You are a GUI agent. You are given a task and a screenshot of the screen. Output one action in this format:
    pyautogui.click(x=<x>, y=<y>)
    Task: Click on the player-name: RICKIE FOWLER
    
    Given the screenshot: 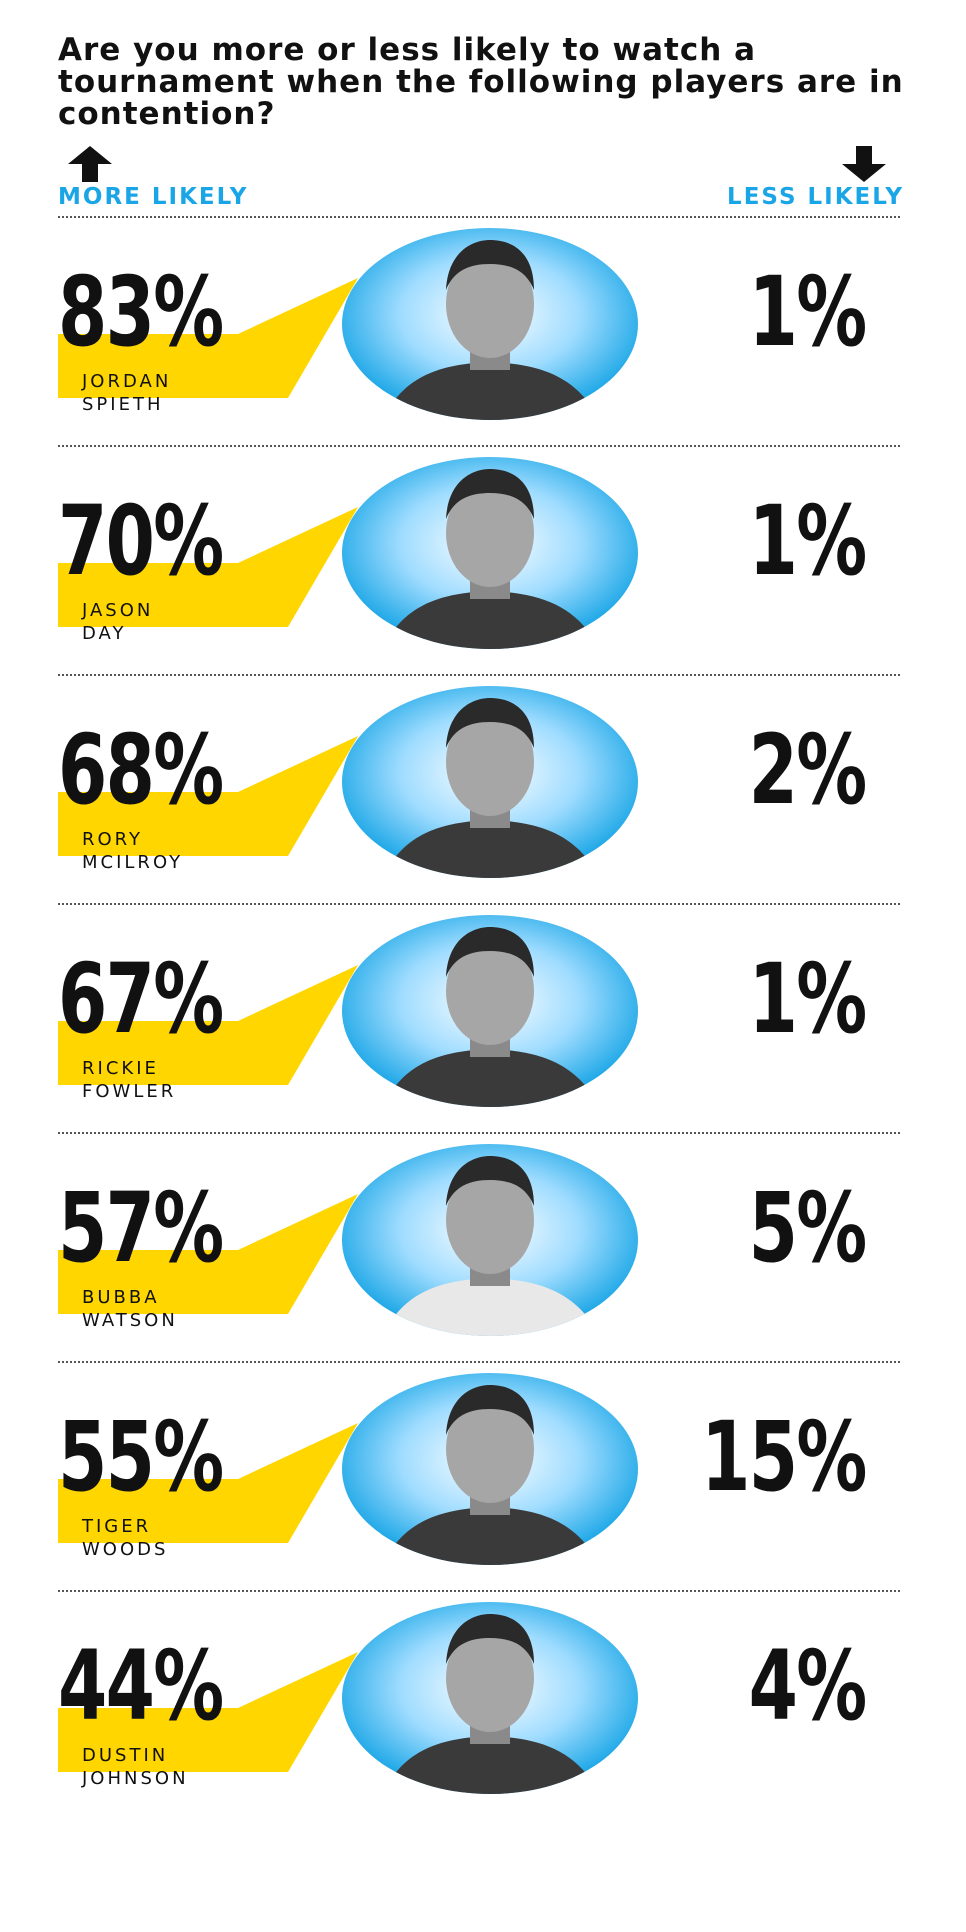 What is the action you would take?
    pyautogui.click(x=182, y=1080)
    